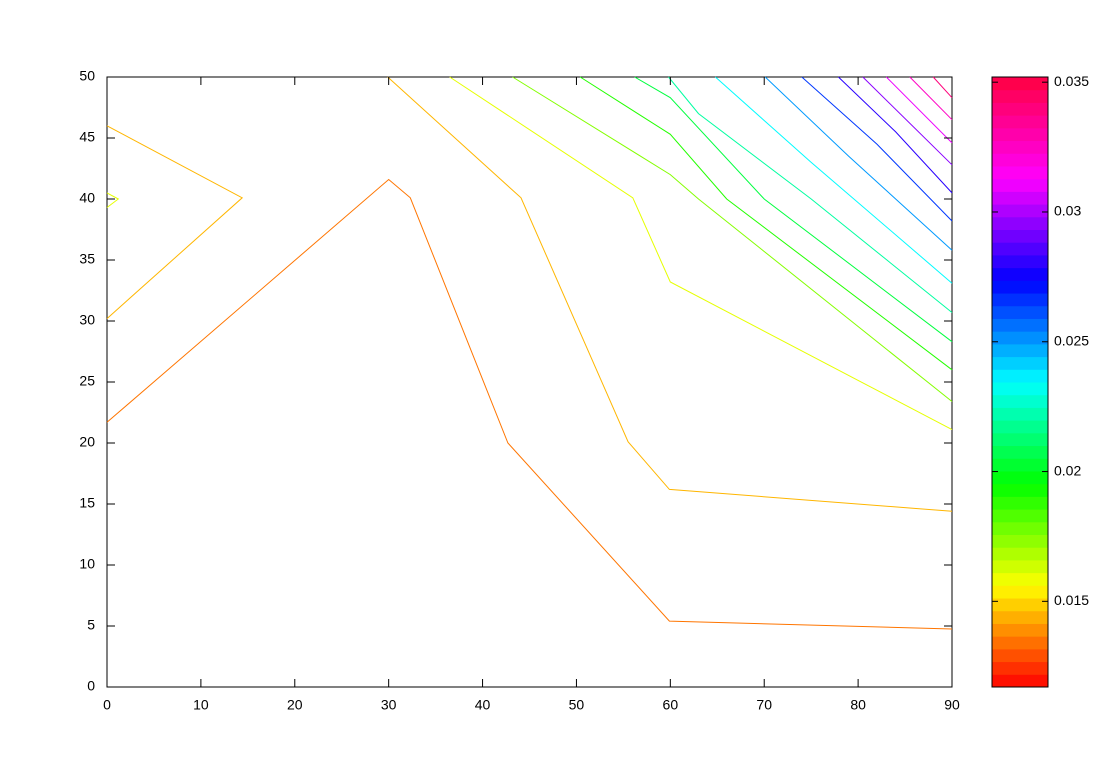  What do you see at coordinates (87, 320) in the screenshot?
I see `y-tick-label: 30` at bounding box center [87, 320].